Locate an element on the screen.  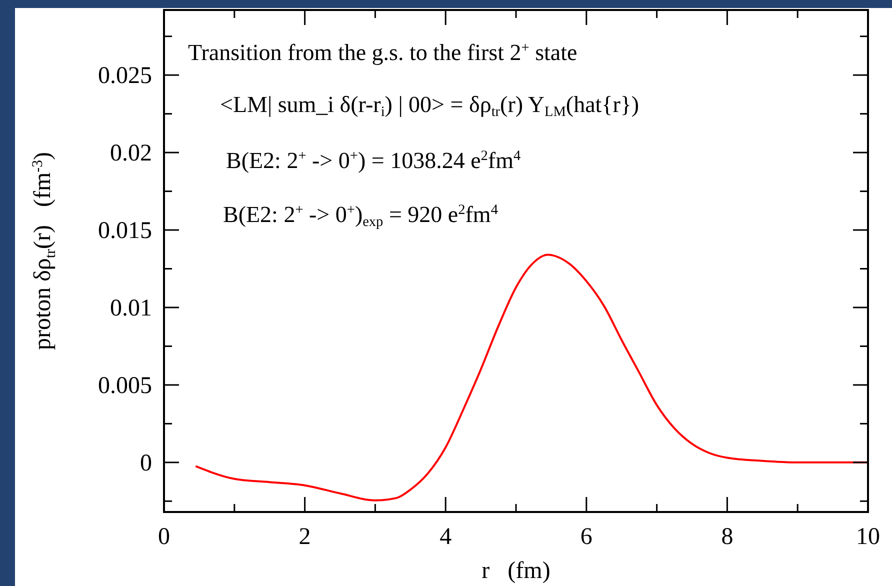
annotation: <LM| sum_i δ(r-r$_{i}$) | 00> = δρ$_{tr}$(r) Y$_{LM}$(hat{r}) is located at coordinates (430, 106).